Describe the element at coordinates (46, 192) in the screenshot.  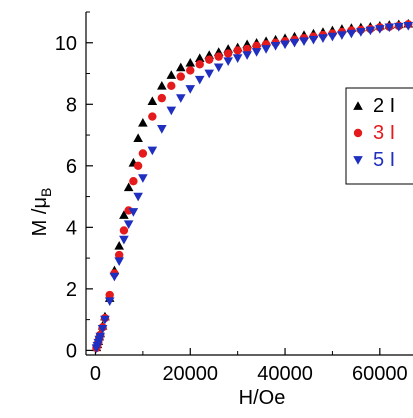
I see `y-axis-label-subscript: B` at that location.